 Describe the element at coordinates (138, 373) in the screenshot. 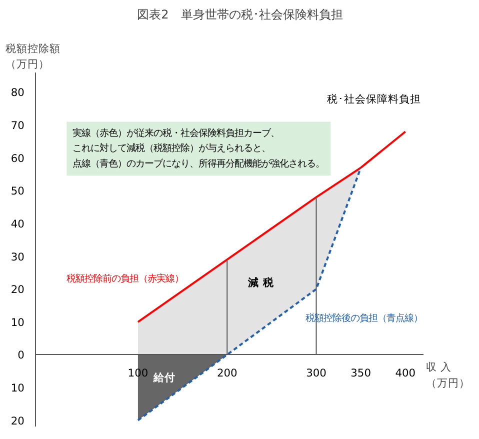

I see `x-tick-label: 100` at that location.